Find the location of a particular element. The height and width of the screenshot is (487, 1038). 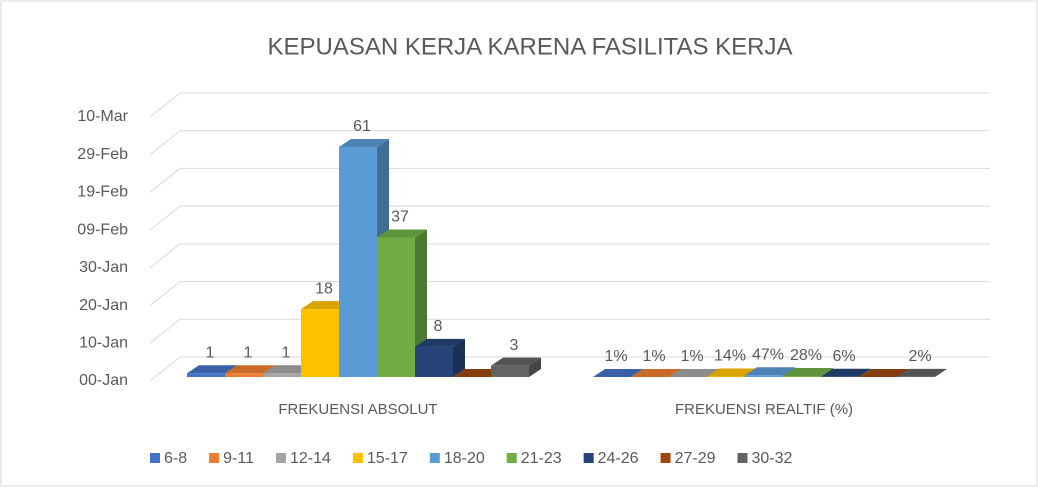

legend-label: 18-20 is located at coordinates (464, 458).